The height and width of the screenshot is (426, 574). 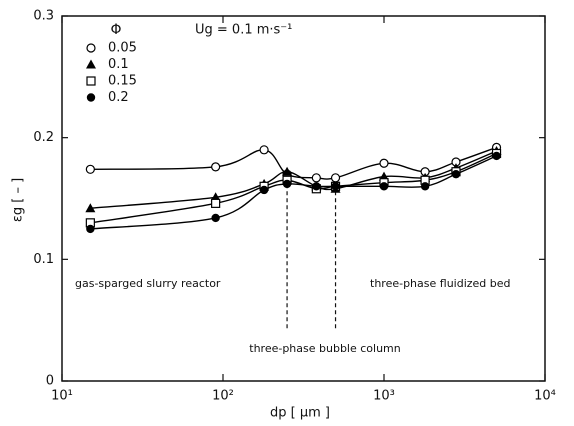 I want to click on x-tick-label: 10³, so click(x=384, y=396).